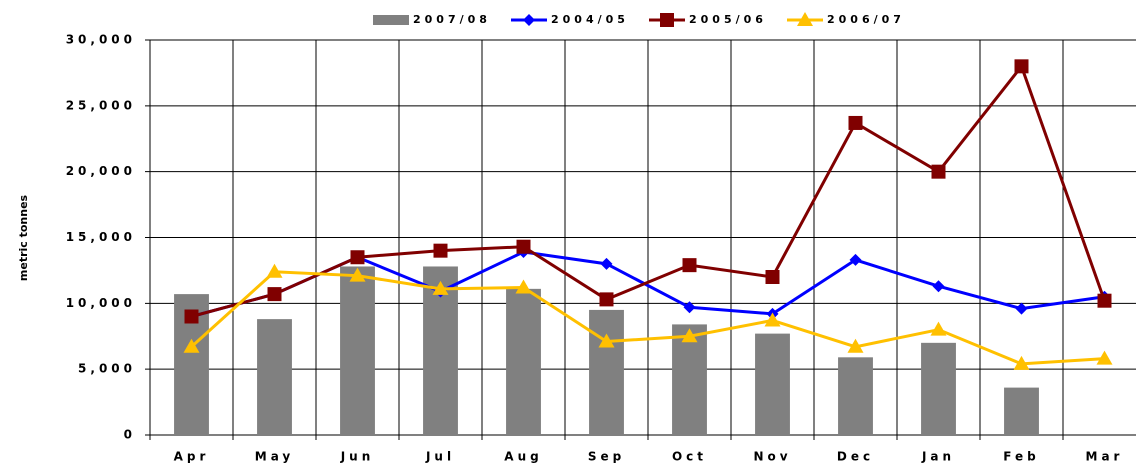 The image size is (1136, 465). I want to click on y-tick-label: 15,000, so click(101, 237).